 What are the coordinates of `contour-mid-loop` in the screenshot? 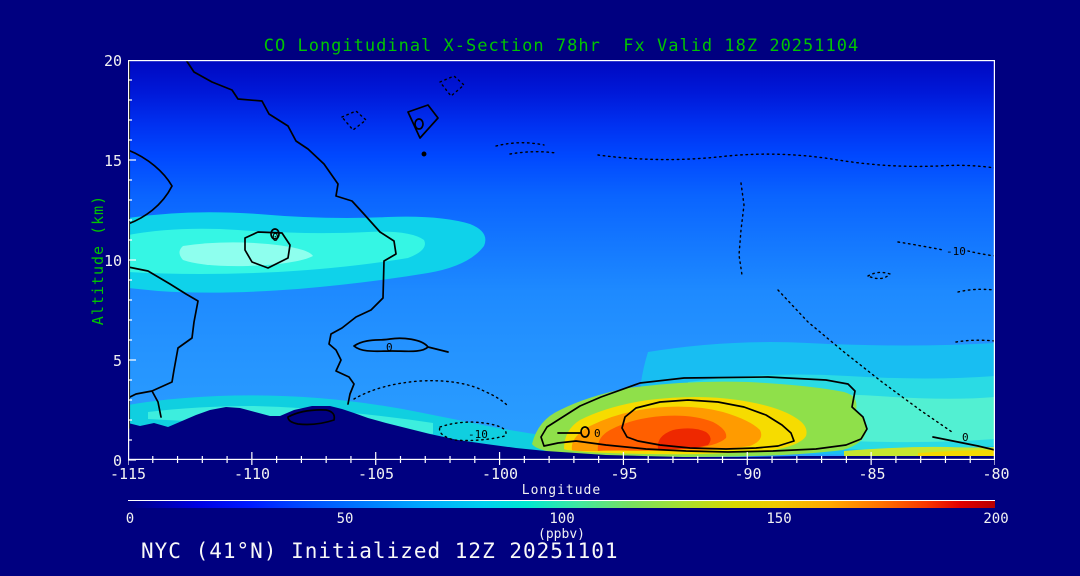 It's located at (401, 345).